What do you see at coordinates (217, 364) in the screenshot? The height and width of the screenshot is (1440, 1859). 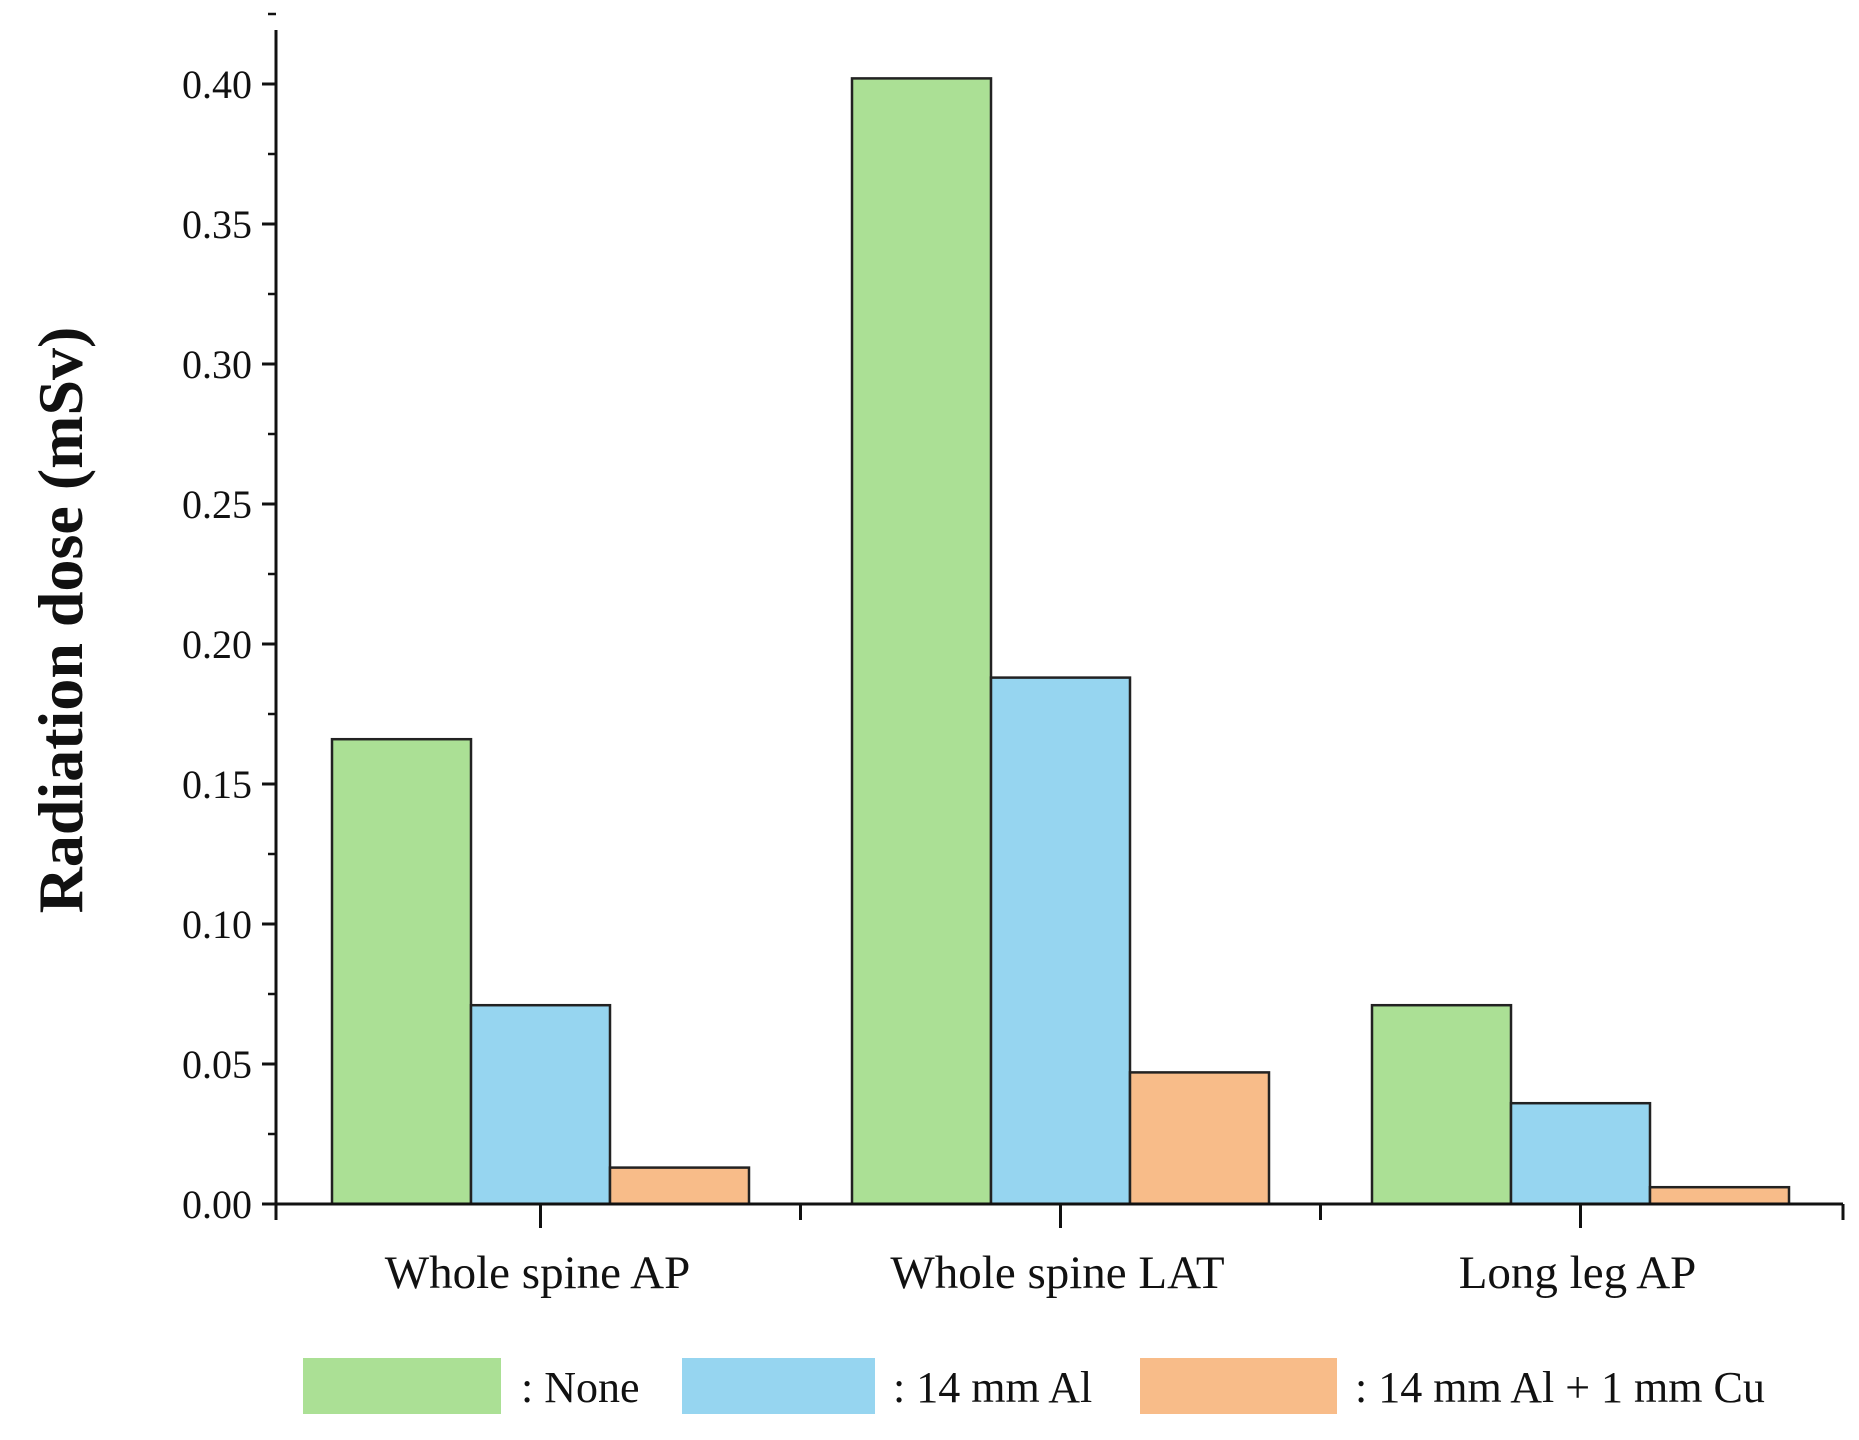 I see `y-tick-label: 0.30` at bounding box center [217, 364].